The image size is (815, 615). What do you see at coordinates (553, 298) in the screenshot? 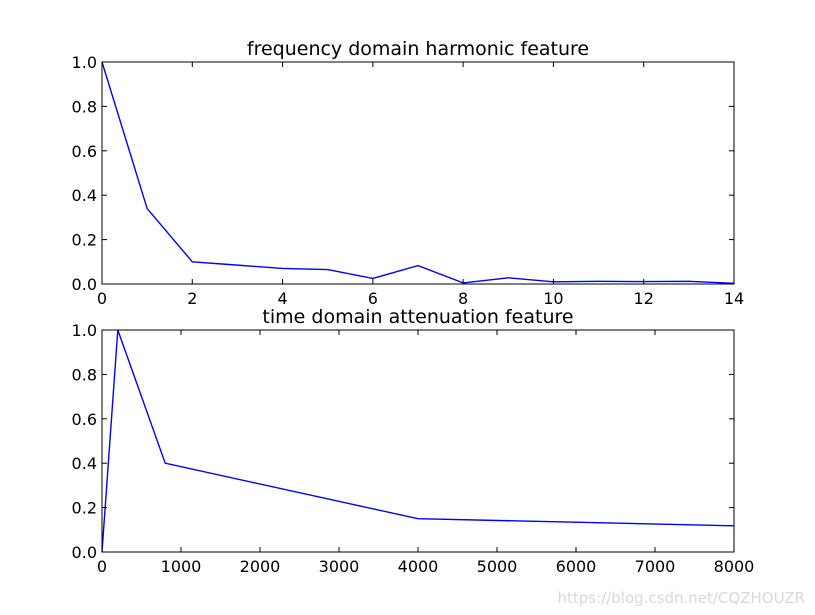
I see `x-tick-label: 10` at bounding box center [553, 298].